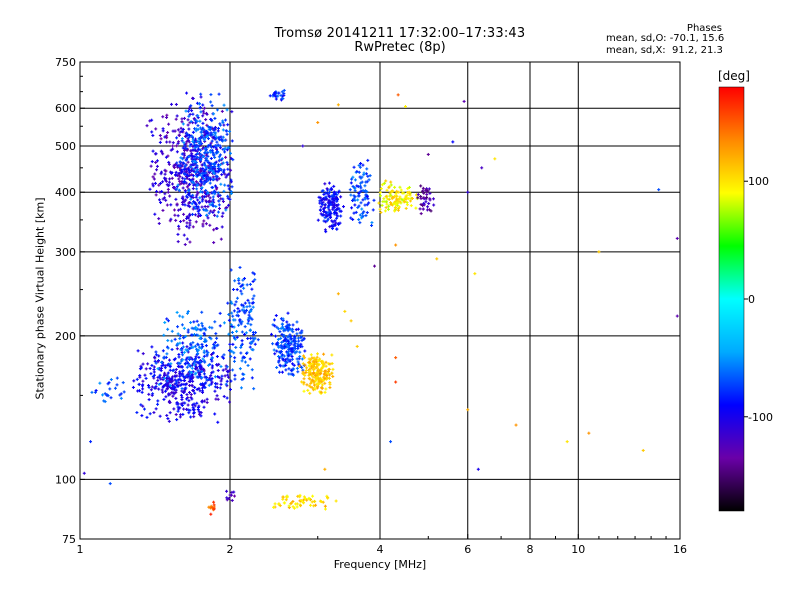 This screenshot has height=600, width=800. Describe the element at coordinates (65, 62) in the screenshot. I see `y-tick-label: 750` at that location.